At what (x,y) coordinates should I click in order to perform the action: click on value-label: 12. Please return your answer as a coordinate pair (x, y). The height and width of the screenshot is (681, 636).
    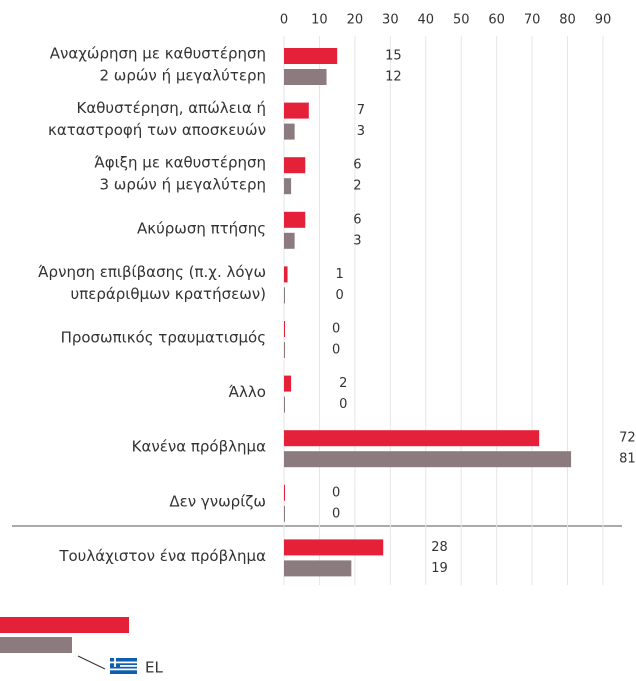
    Looking at the image, I should click on (393, 77).